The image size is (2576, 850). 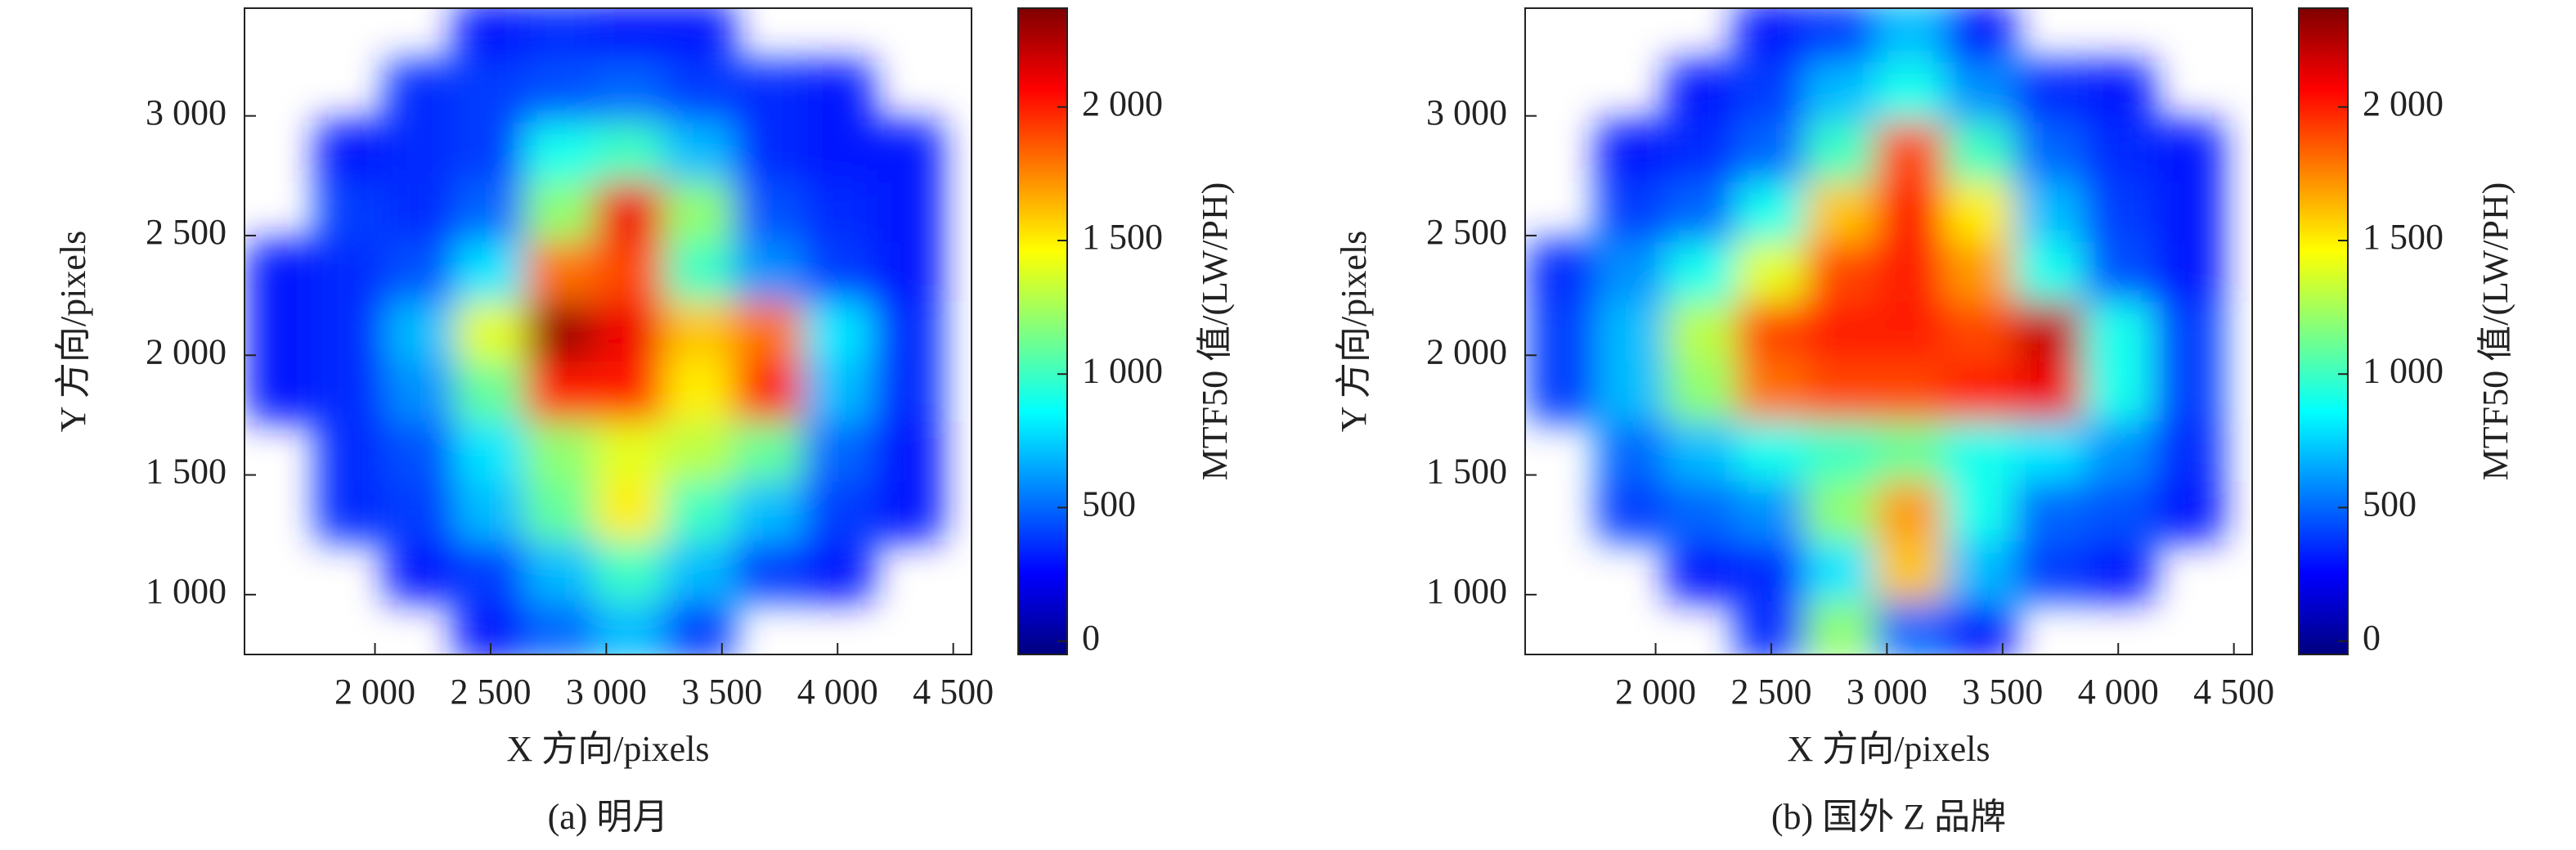 What do you see at coordinates (838, 692) in the screenshot?
I see `x-tick-label: 4 000` at bounding box center [838, 692].